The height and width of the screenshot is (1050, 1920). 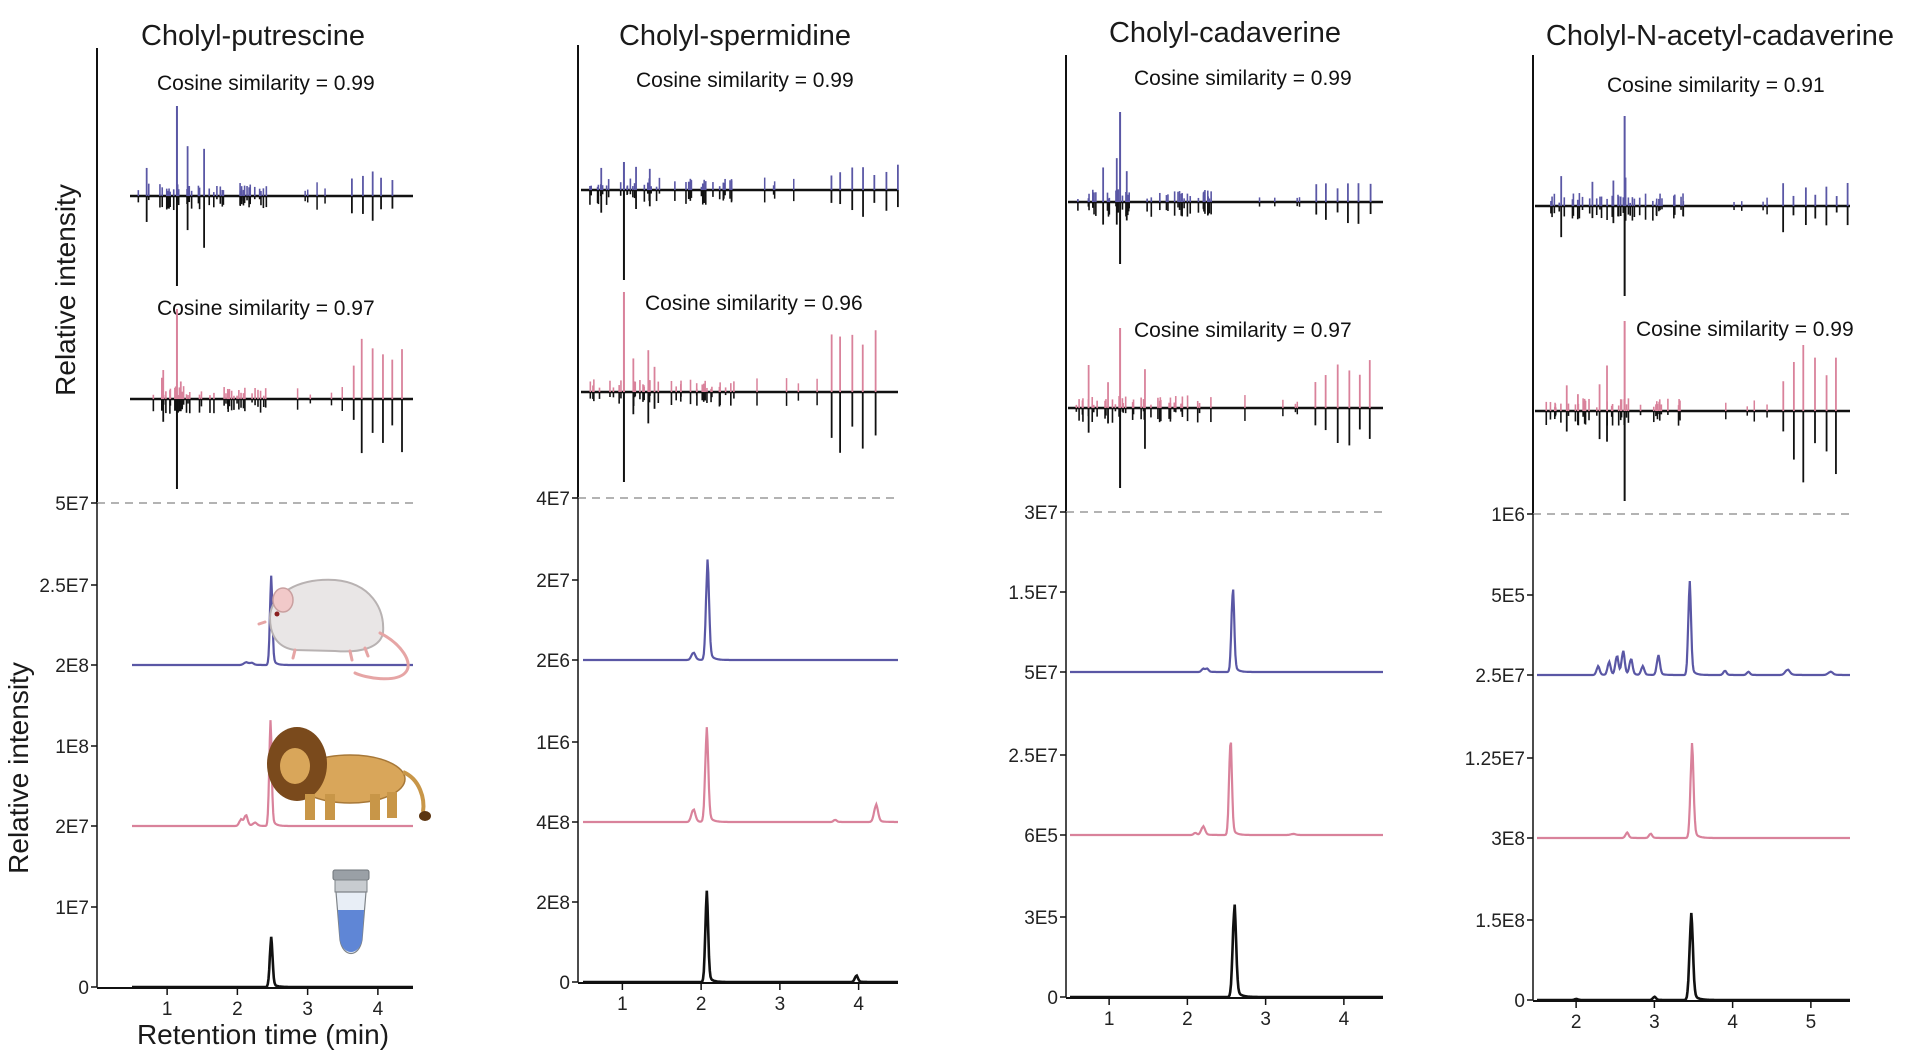 I want to click on y-tick-label: 5E5, so click(x=1508, y=596).